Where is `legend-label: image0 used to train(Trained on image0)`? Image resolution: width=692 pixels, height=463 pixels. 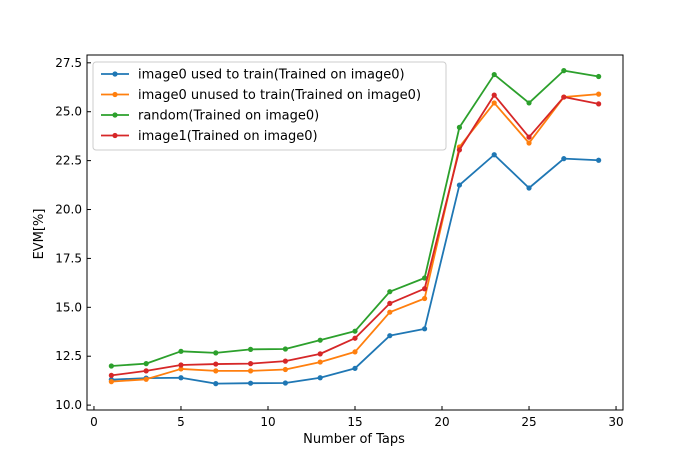 legend-label: image0 used to train(Trained on image0) is located at coordinates (271, 75).